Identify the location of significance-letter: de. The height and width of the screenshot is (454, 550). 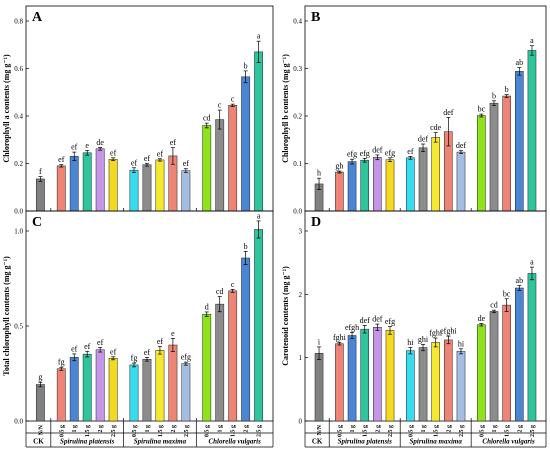
(100, 142).